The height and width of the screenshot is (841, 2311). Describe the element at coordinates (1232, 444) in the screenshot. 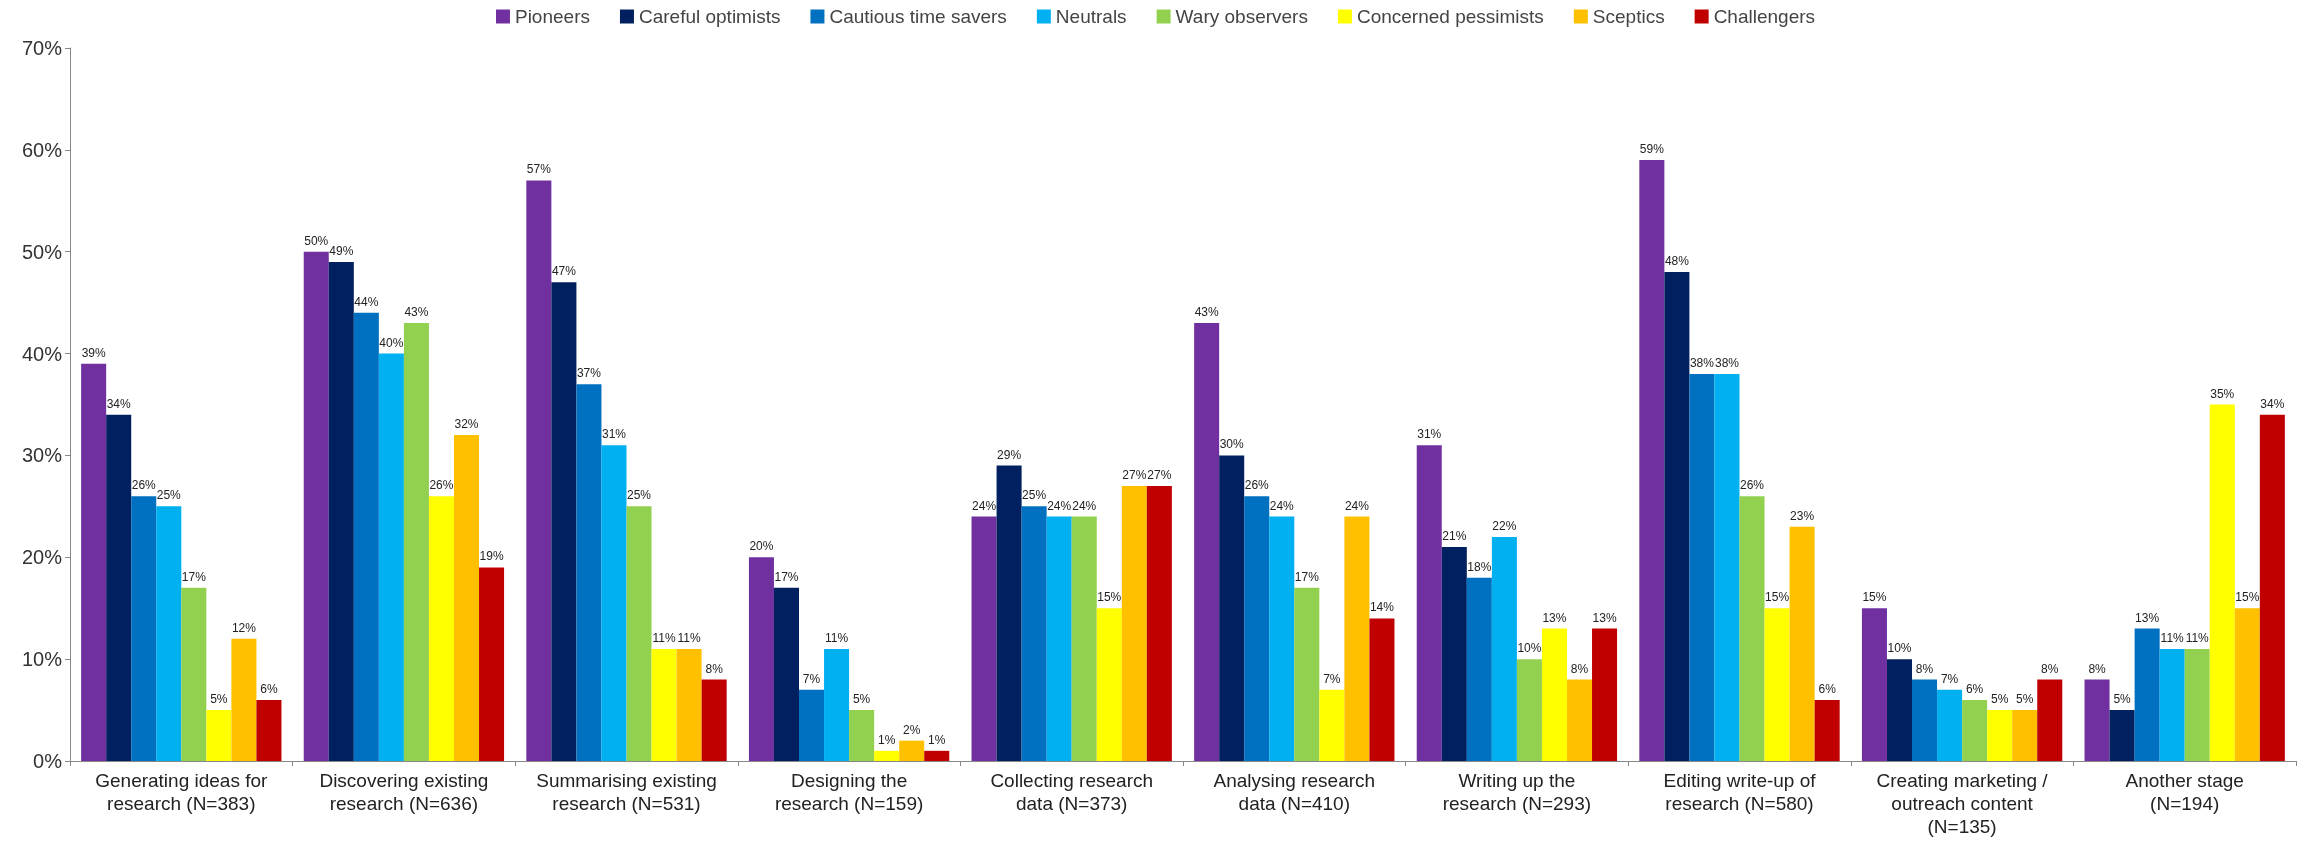

I see `data-label: 30%` at that location.